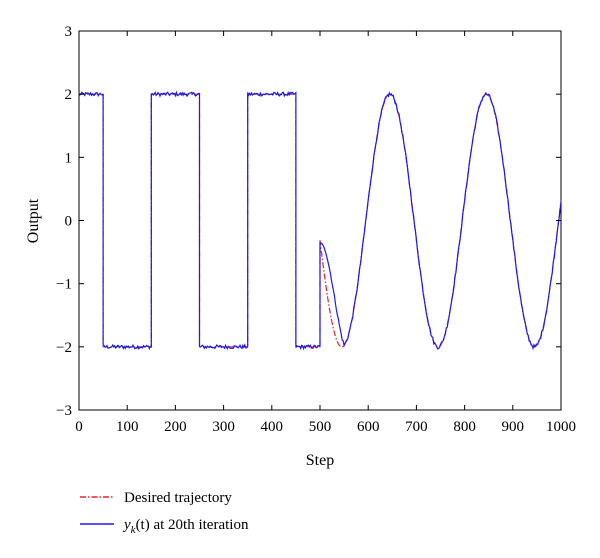 This screenshot has width=600, height=558. I want to click on y-tick-label: 3, so click(69, 32).